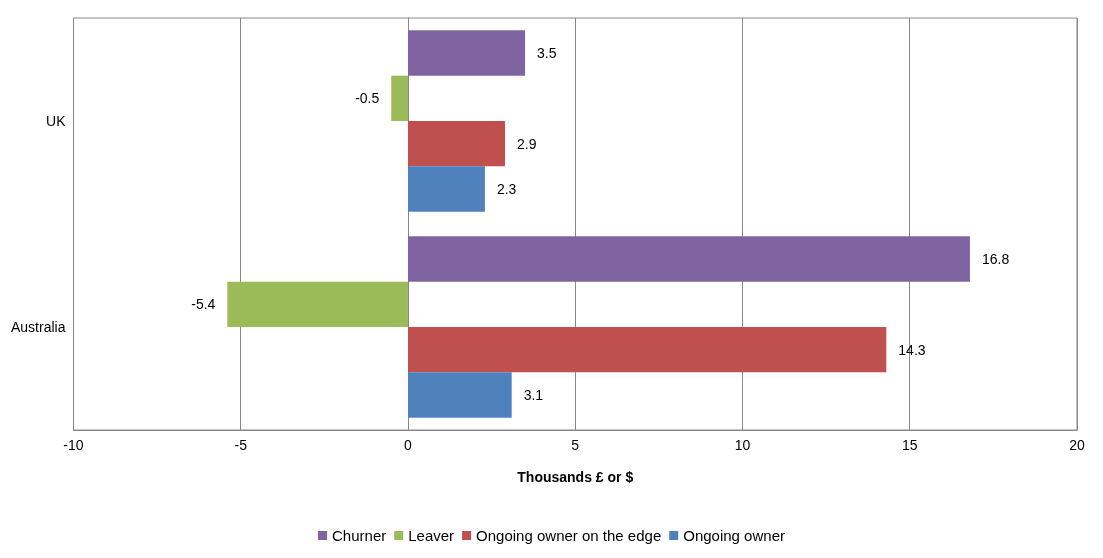  I want to click on data-label: 3.5, so click(547, 53).